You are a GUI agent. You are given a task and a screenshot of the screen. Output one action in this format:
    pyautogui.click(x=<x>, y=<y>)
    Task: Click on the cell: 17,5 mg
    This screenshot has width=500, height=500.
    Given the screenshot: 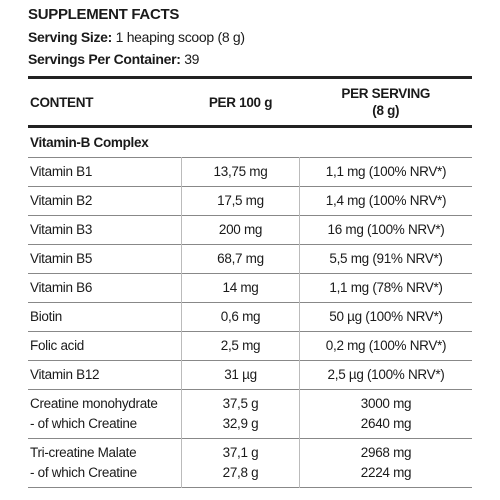 What is the action you would take?
    pyautogui.click(x=240, y=201)
    